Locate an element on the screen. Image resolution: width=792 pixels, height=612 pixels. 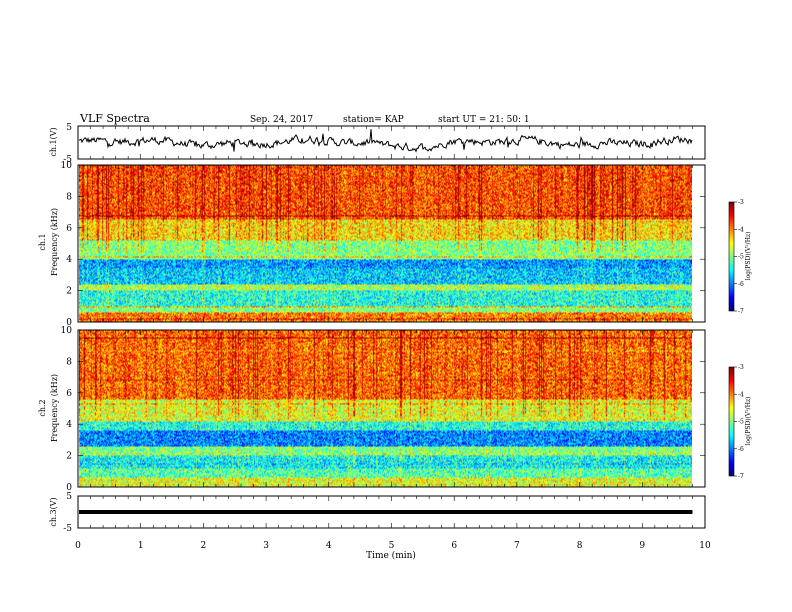
ch1-colorbar-ticks: -3 -4 -5 -6 -7 is located at coordinates (739, 257).